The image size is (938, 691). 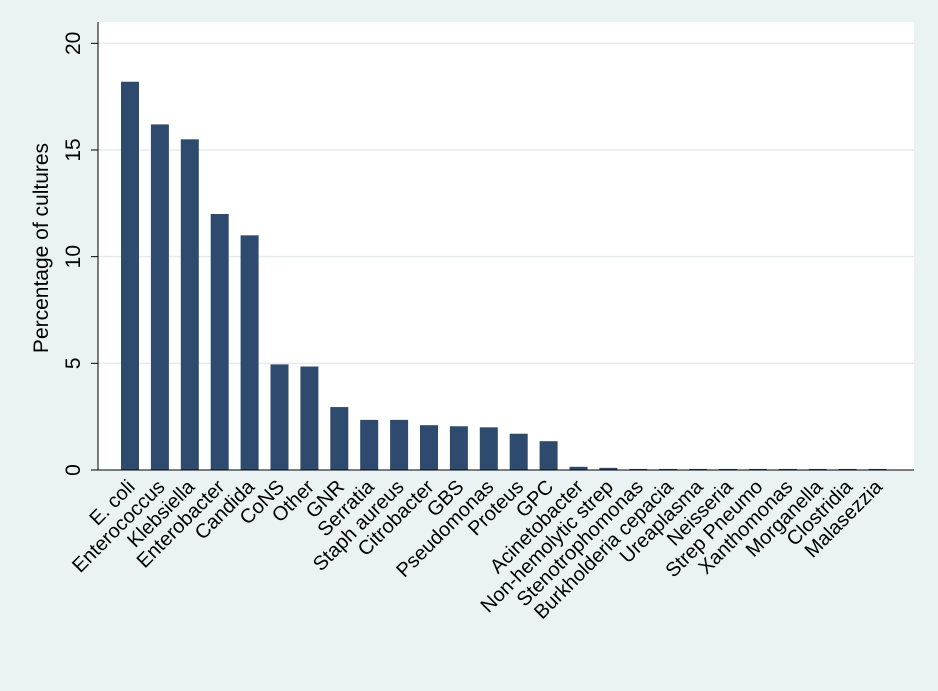 What do you see at coordinates (73, 256) in the screenshot?
I see `y-tick-label: 10` at bounding box center [73, 256].